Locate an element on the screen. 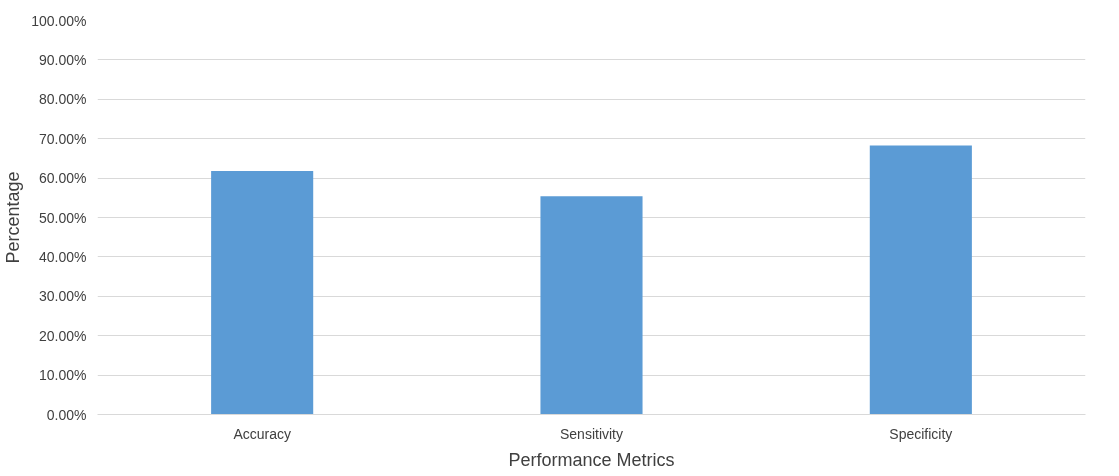  y-tick-label: 0.00% is located at coordinates (66, 414).